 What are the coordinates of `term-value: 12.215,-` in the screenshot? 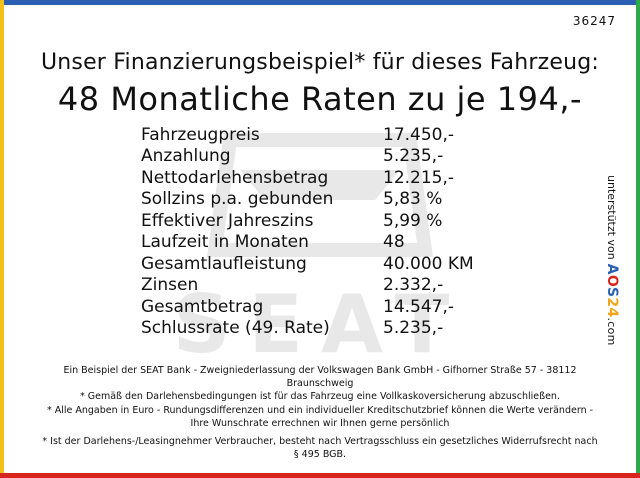 It's located at (419, 177).